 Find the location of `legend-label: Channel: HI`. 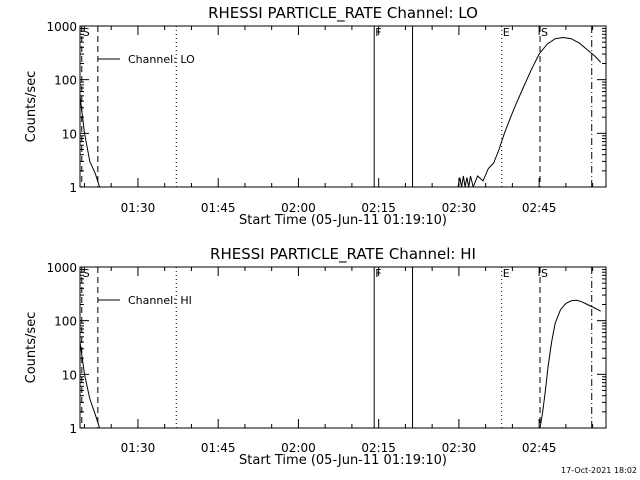

legend-label: Channel: HI is located at coordinates (160, 300).